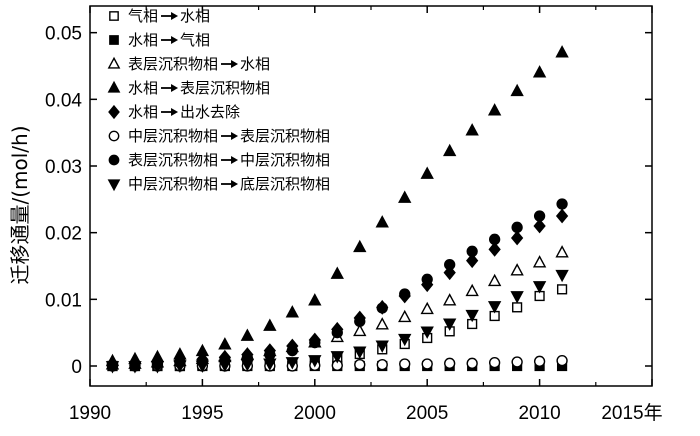 This screenshot has width=700, height=436. What do you see at coordinates (159, 40) in the screenshot?
I see `legend-item: 水相 气相` at bounding box center [159, 40].